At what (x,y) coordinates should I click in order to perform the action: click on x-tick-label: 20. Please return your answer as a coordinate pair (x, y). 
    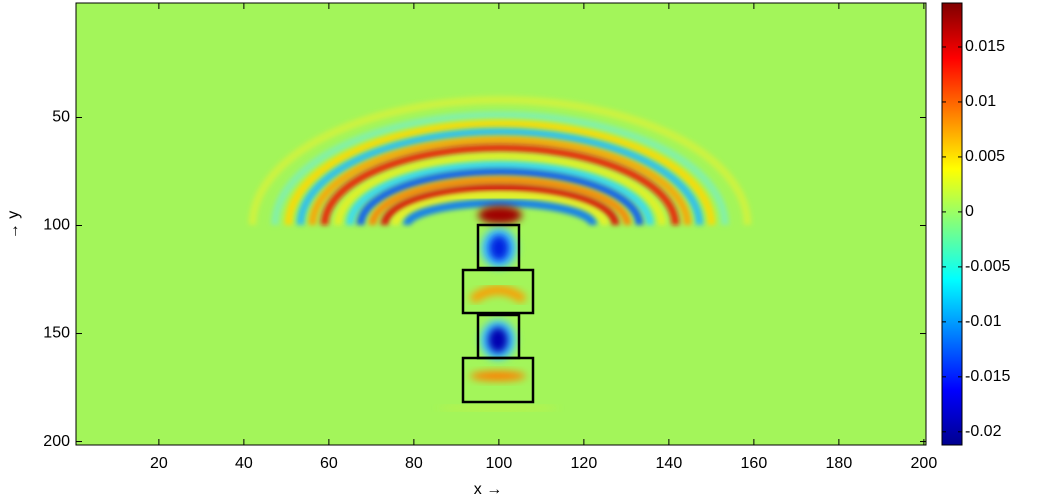
    Looking at the image, I should click on (159, 463).